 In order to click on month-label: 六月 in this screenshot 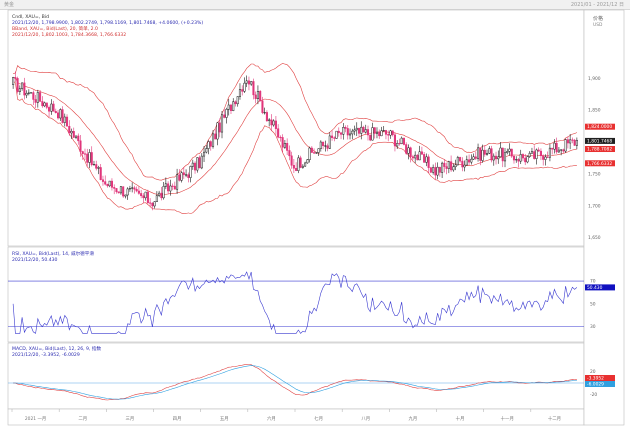, I will do `click(271, 418)`.